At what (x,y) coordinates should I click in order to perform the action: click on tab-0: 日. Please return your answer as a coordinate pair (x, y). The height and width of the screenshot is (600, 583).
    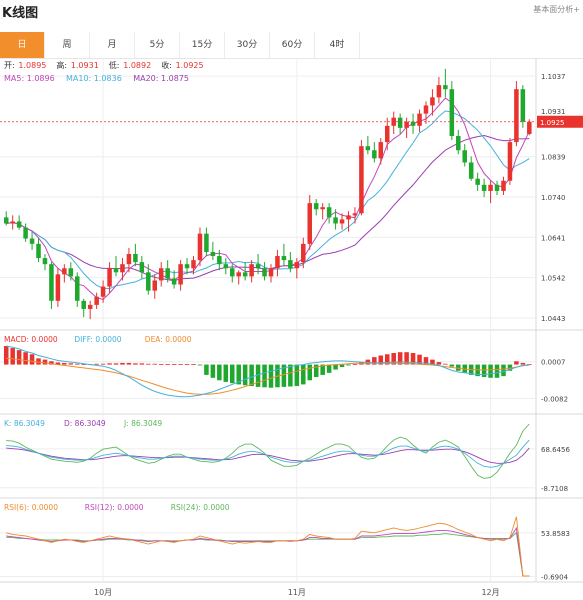
    Looking at the image, I should click on (22, 45).